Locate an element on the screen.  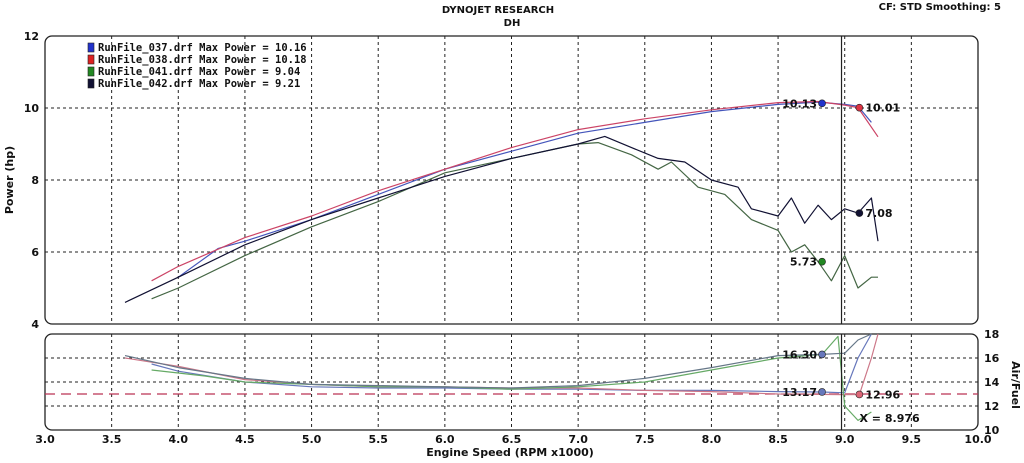
airfuel-y-tick-label: 10 is located at coordinates (992, 430).